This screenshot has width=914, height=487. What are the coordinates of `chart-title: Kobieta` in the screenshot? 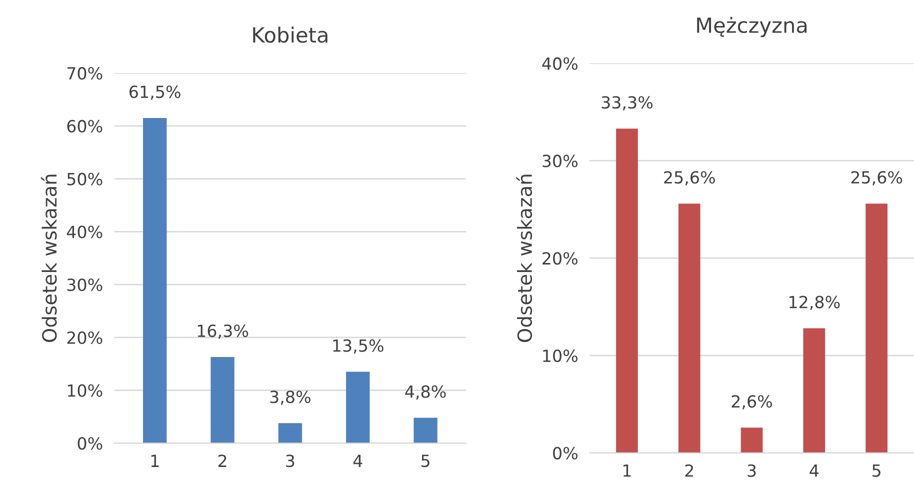 It's located at (290, 34).